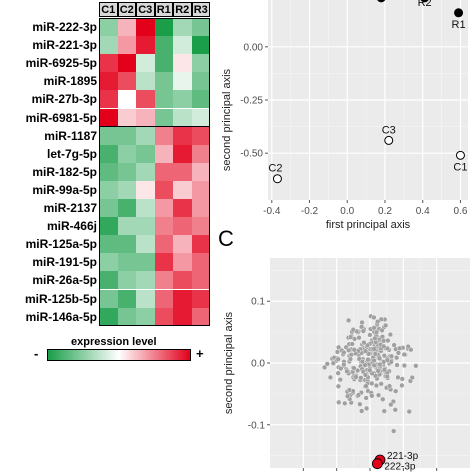 The image size is (474, 474). What do you see at coordinates (64, 171) in the screenshot?
I see `heatmap-row-label: miR-182-5p` at bounding box center [64, 171].